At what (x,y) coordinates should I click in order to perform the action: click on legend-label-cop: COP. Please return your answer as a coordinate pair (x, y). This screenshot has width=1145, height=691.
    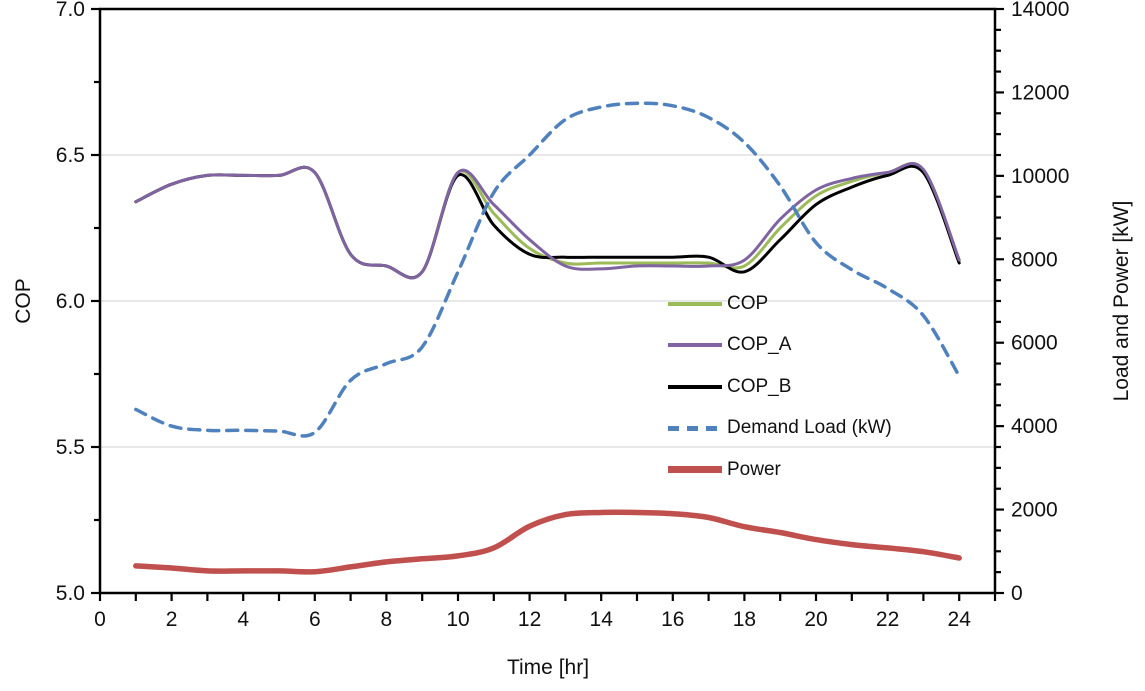
    Looking at the image, I should click on (748, 303).